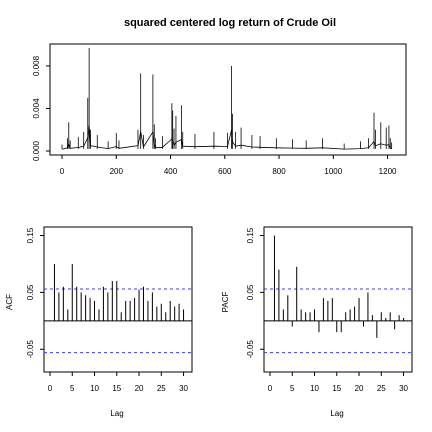  What do you see at coordinates (50, 388) in the screenshot?
I see `acf-x-tick-label: 0` at bounding box center [50, 388].